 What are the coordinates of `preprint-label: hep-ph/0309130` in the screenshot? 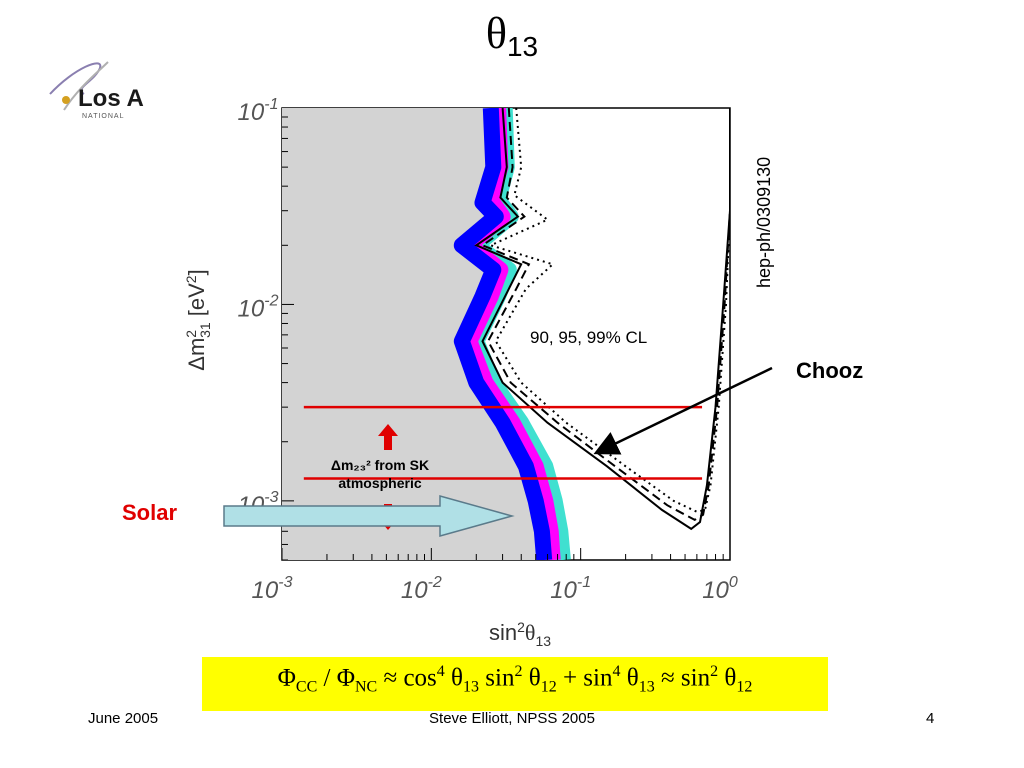 It's located at (764, 222).